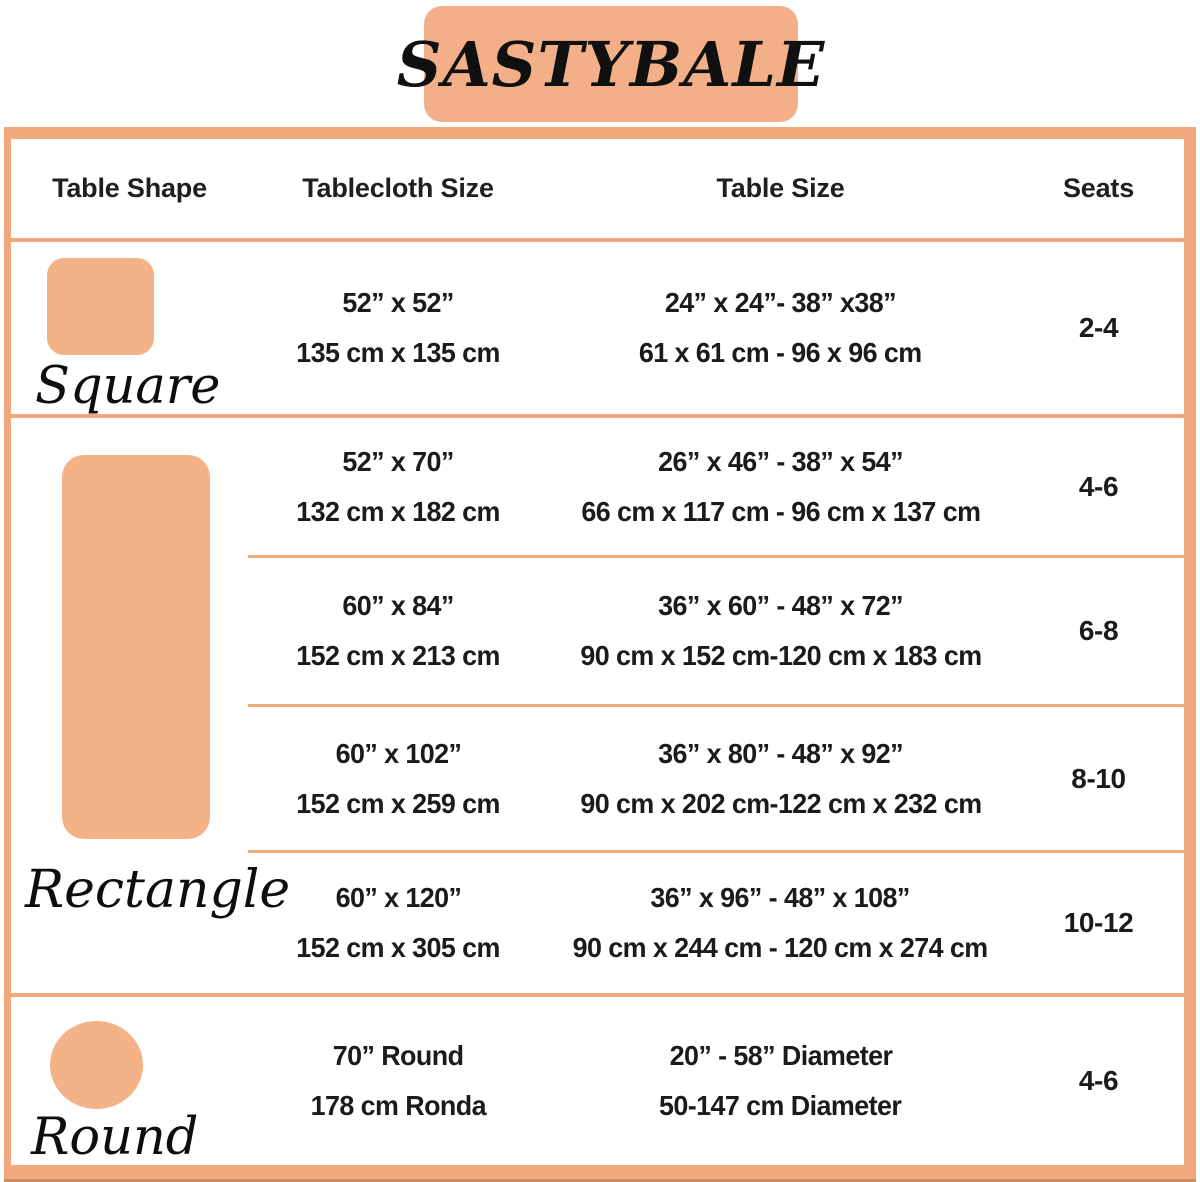  I want to click on seats-value: 6-8, so click(1098, 630).